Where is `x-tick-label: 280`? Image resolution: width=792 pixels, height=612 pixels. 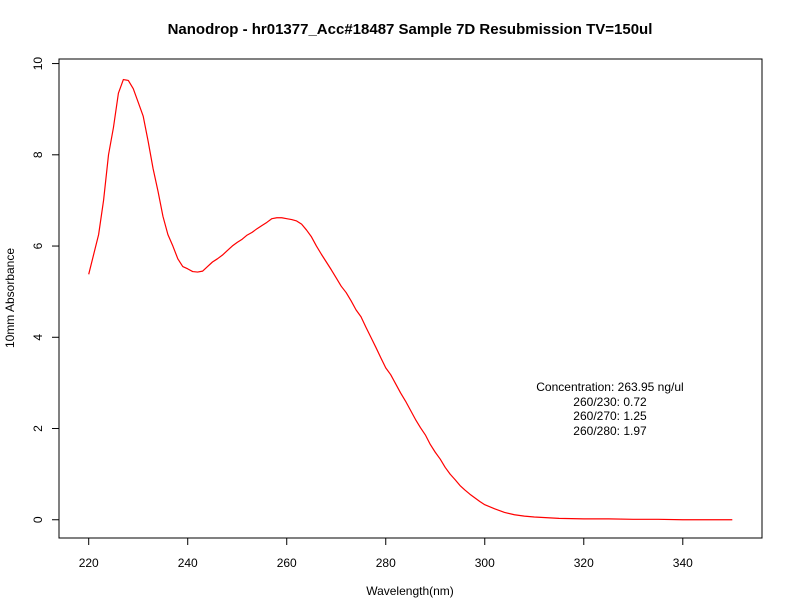 x-tick-label: 280 is located at coordinates (386, 563).